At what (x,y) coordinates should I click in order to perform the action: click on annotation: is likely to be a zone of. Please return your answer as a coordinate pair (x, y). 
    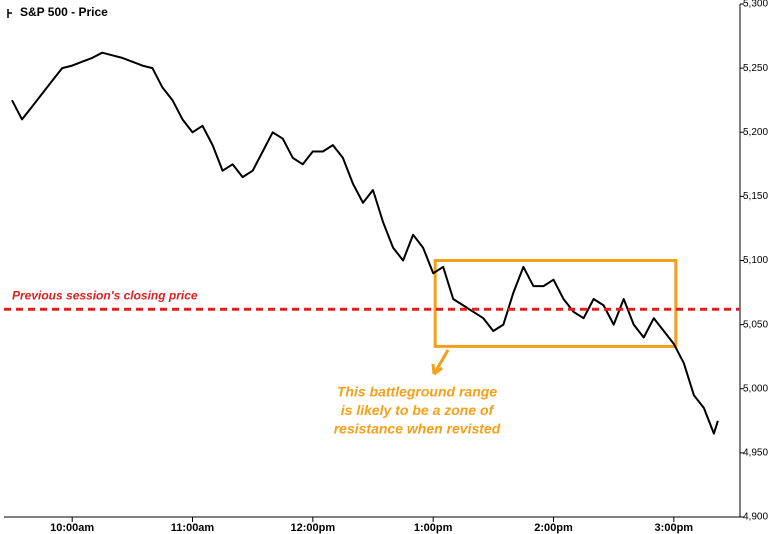
    Looking at the image, I should click on (418, 410).